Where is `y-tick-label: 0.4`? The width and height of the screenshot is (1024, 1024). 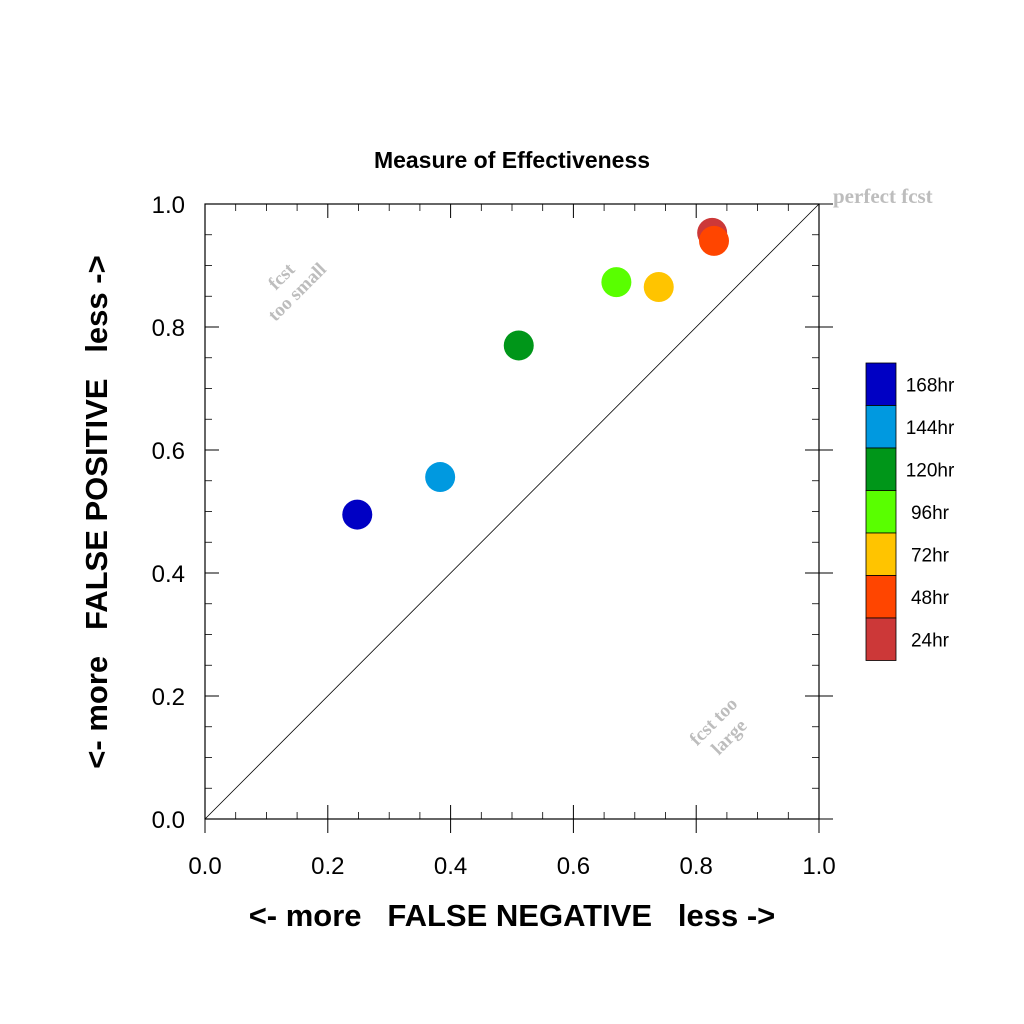 y-tick-label: 0.4 is located at coordinates (168, 574).